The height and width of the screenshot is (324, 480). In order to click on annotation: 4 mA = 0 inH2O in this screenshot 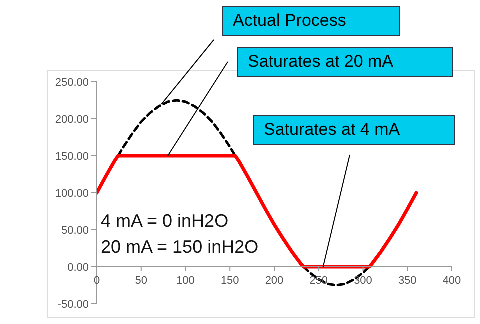, I will do `click(165, 221)`.